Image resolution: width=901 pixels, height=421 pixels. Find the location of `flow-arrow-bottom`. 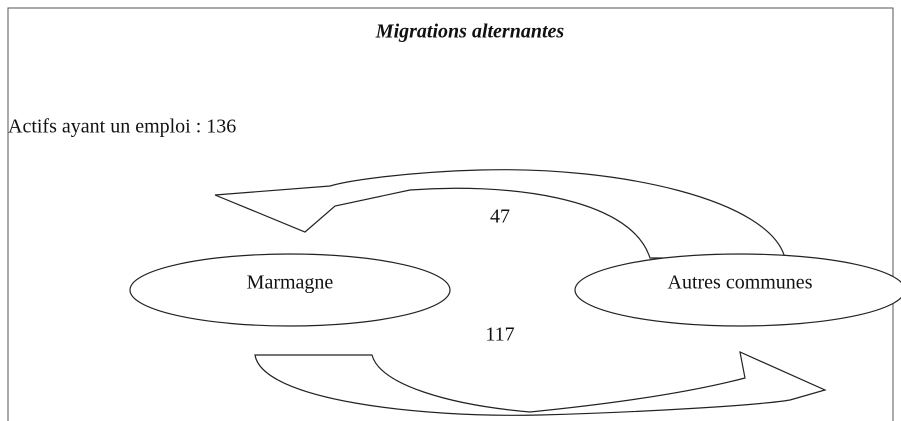

flow-arrow-bottom is located at coordinates (540, 383).